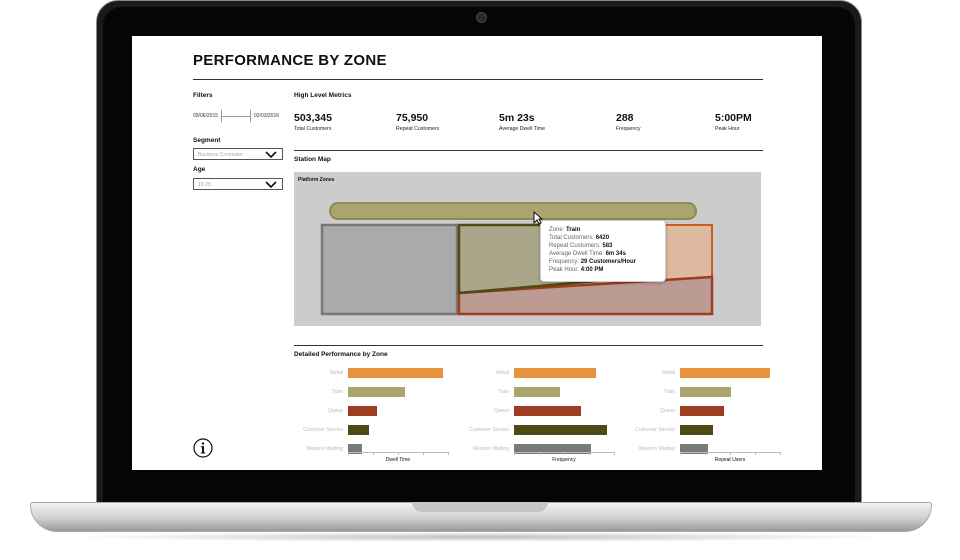  I want to click on segment-dropdown: Business Commuter, so click(238, 154).